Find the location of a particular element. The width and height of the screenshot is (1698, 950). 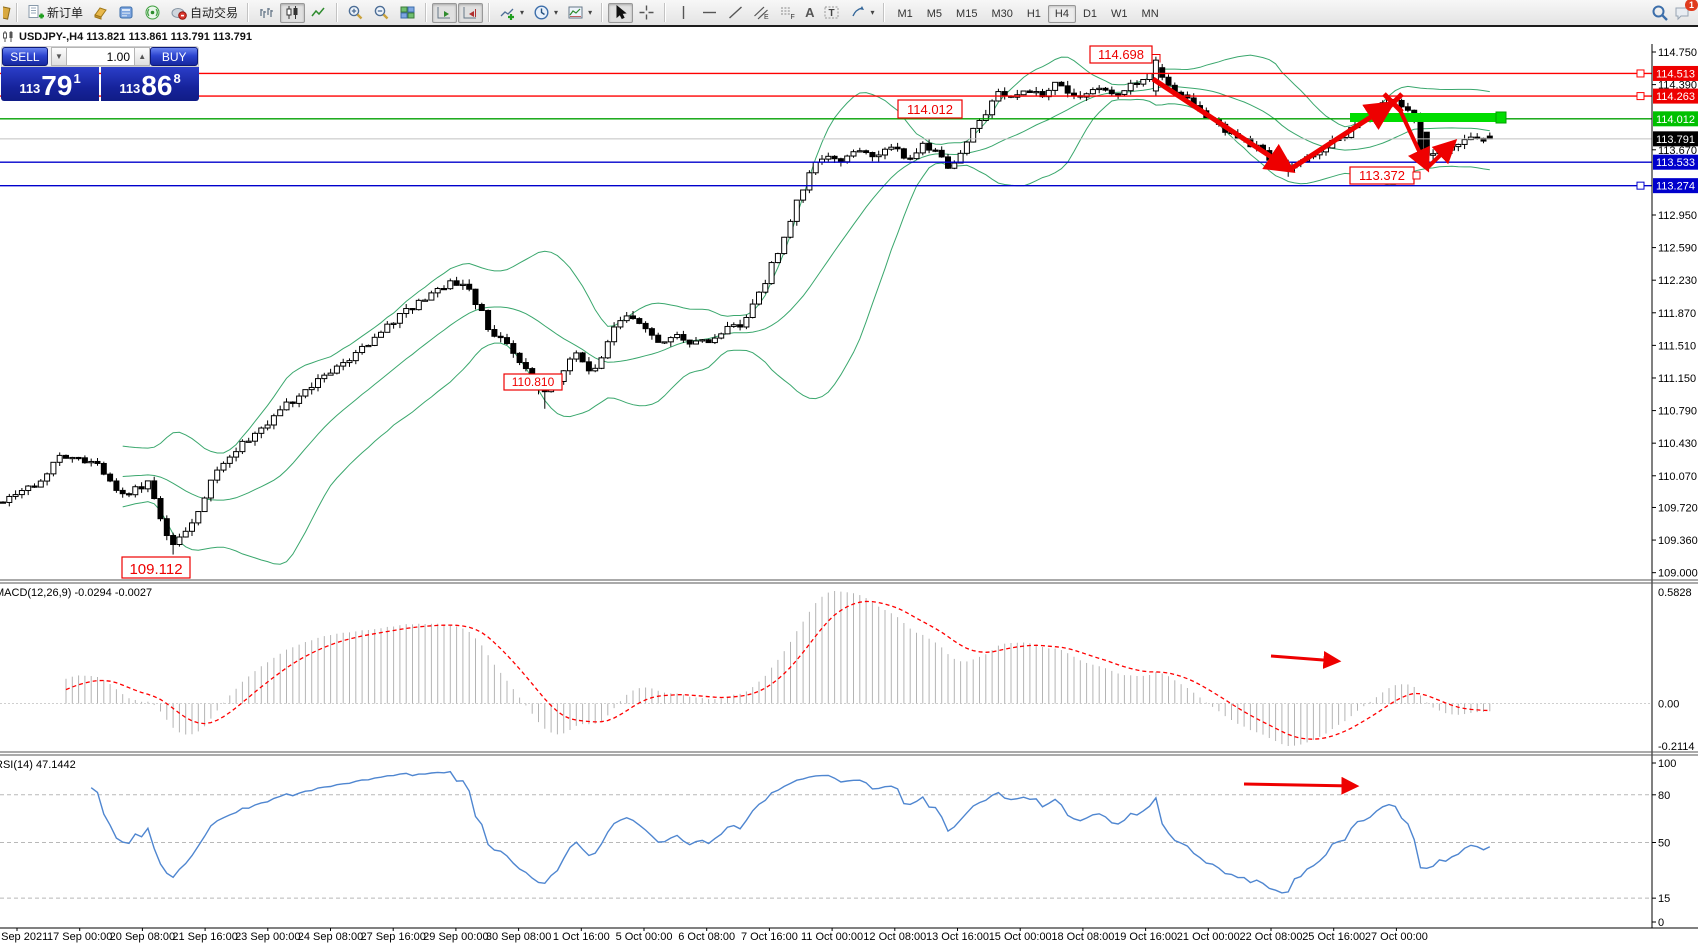

trendline-tool-button is located at coordinates (735, 13).